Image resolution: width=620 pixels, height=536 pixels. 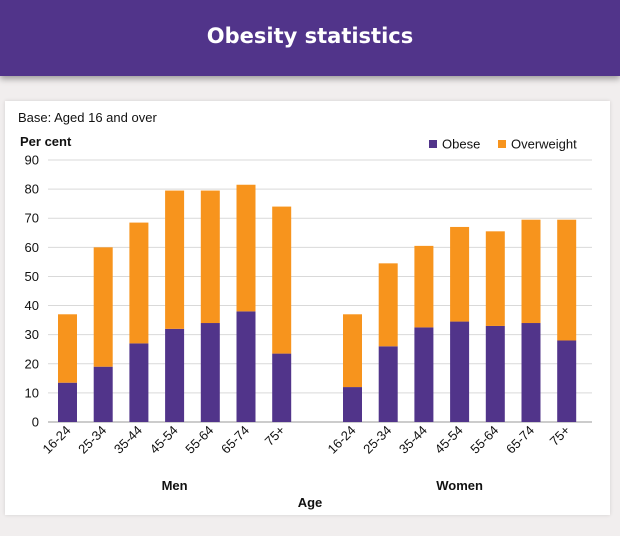 I want to click on y-tick-label: 80, so click(x=32, y=189).